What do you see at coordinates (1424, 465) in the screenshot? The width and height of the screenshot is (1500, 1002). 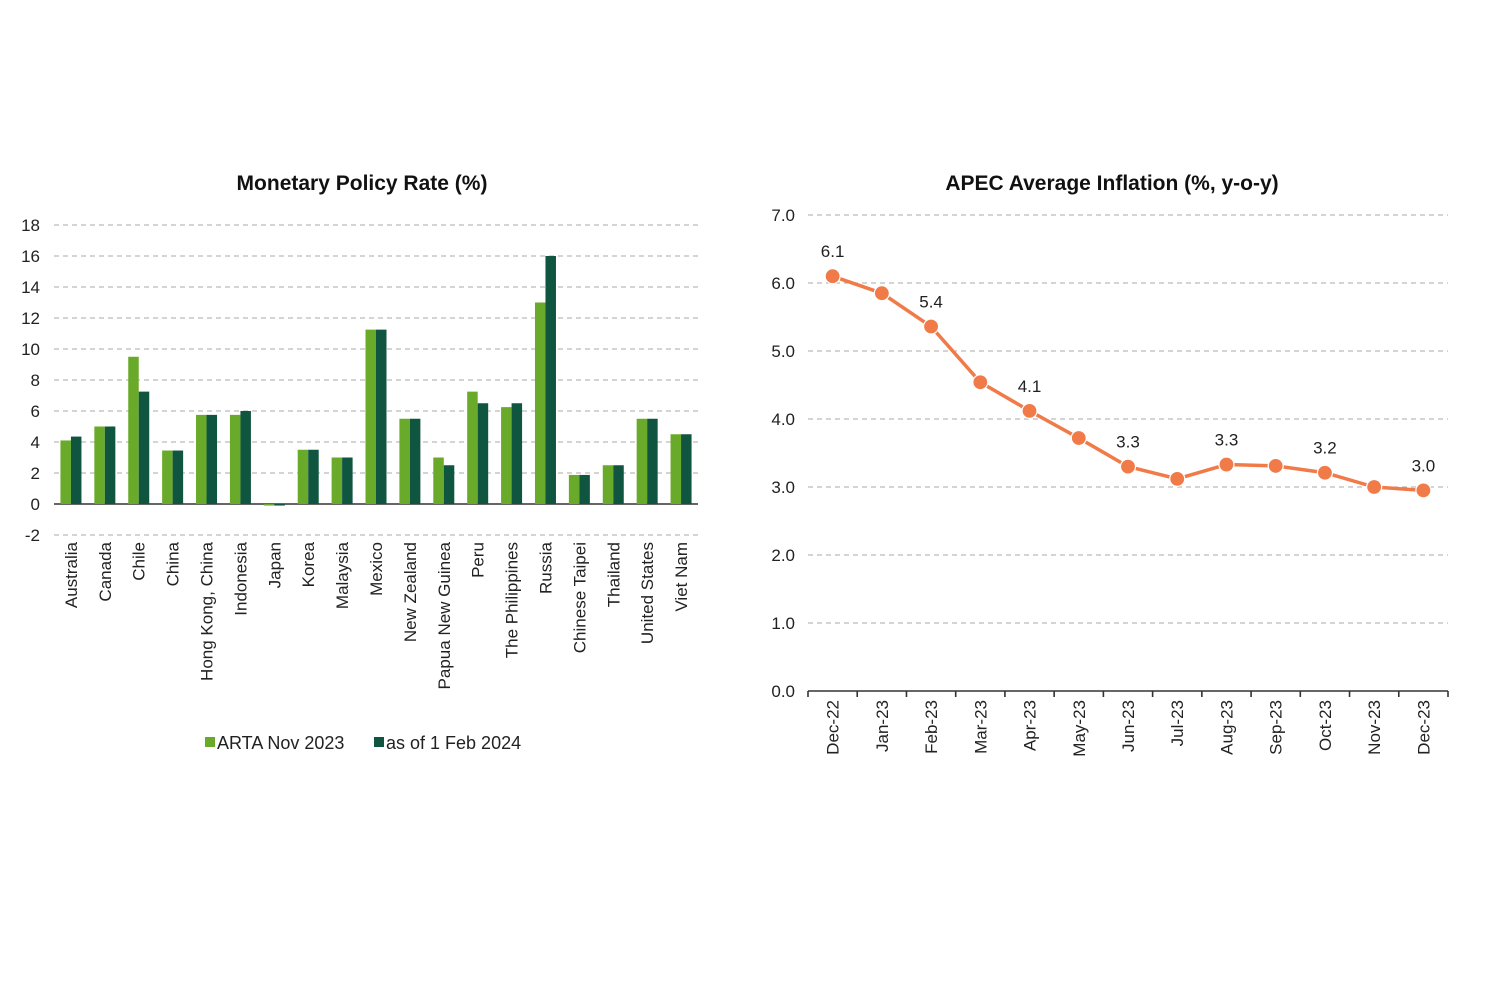 I see `data-label-dec-23: 3.0` at bounding box center [1424, 465].